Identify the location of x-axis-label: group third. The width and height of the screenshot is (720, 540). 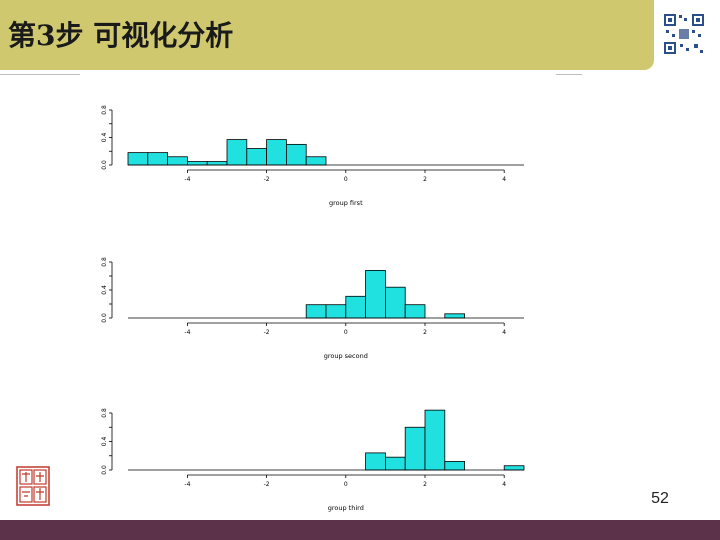
(346, 508).